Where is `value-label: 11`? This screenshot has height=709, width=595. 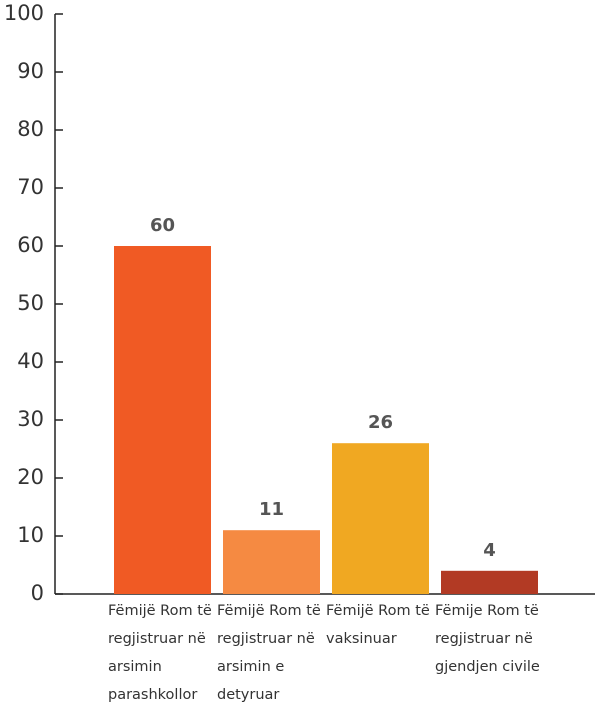
value-label: 11 is located at coordinates (271, 509).